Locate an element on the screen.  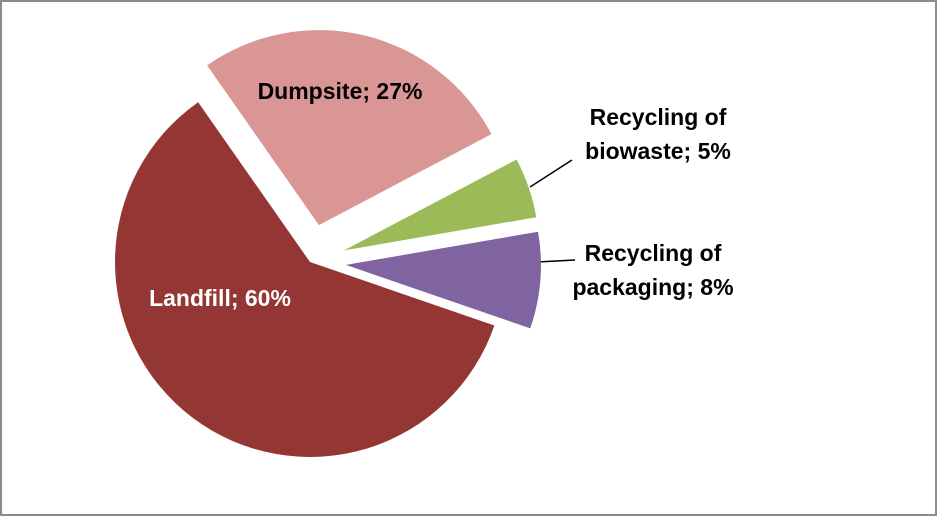
data-label: Recycling of biowaste; 5% is located at coordinates (658, 134).